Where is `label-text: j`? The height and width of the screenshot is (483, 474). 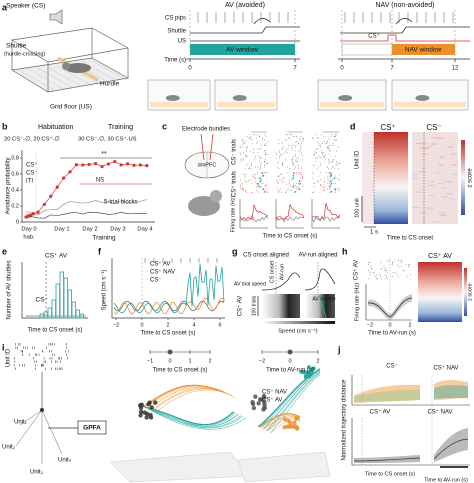 label-text: j is located at coordinates (339, 349).